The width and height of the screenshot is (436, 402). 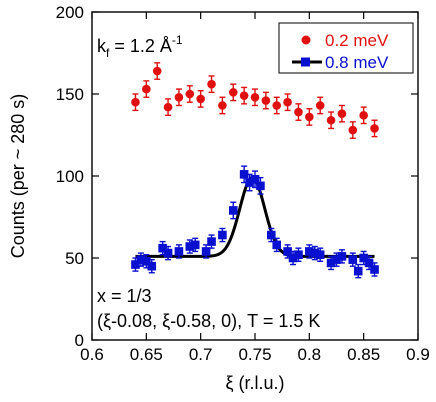 I want to click on kf-subscript: f, so click(x=108, y=53).